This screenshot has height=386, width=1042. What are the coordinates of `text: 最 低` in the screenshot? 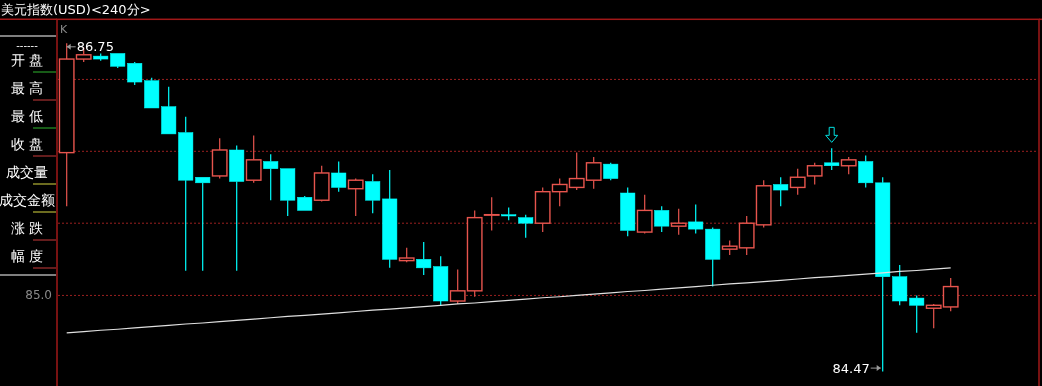 It's located at (27, 116).